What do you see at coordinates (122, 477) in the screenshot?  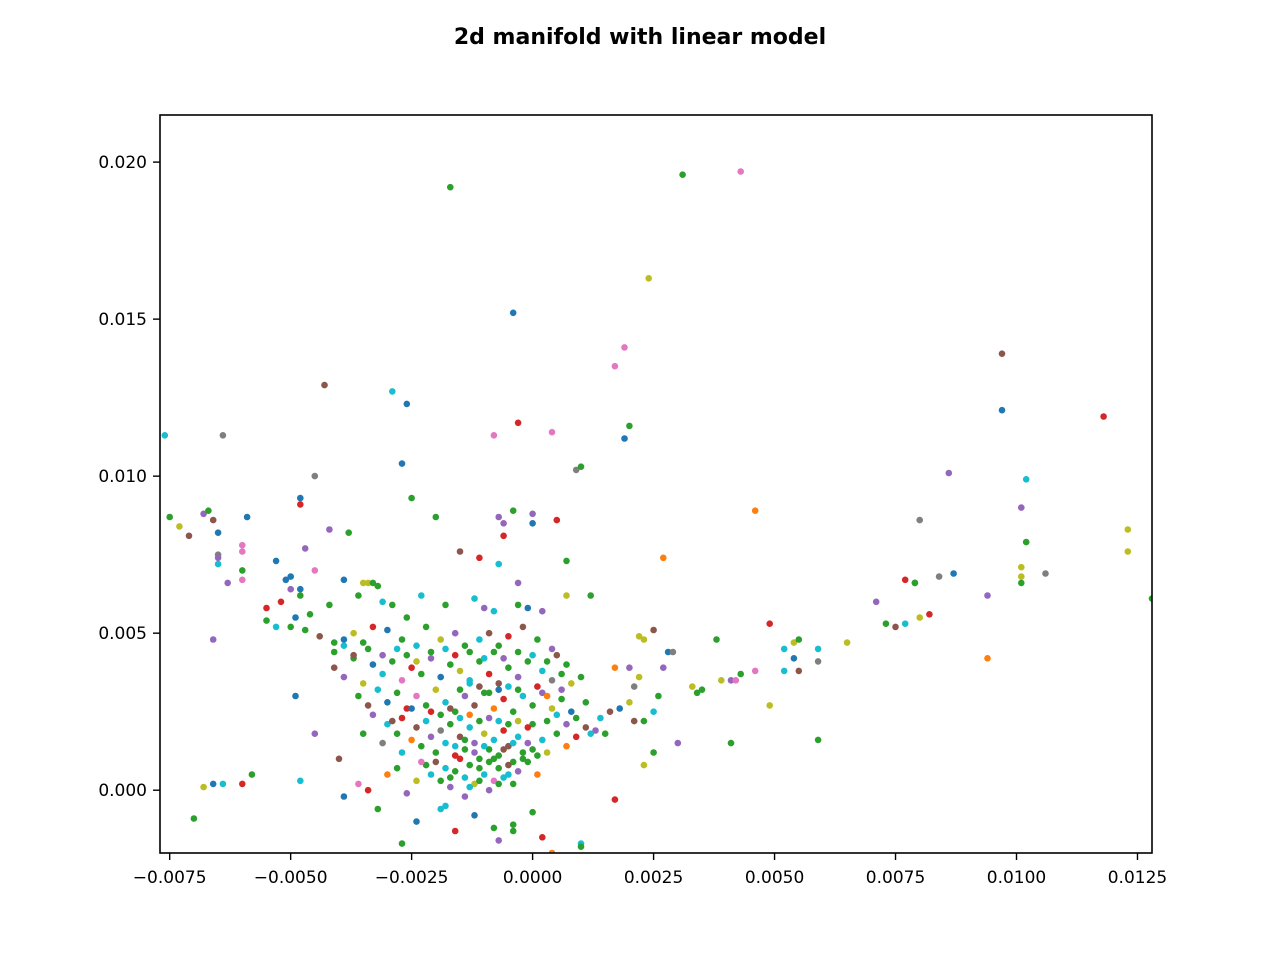 I see `y-tick-label: 0.010` at bounding box center [122, 477].